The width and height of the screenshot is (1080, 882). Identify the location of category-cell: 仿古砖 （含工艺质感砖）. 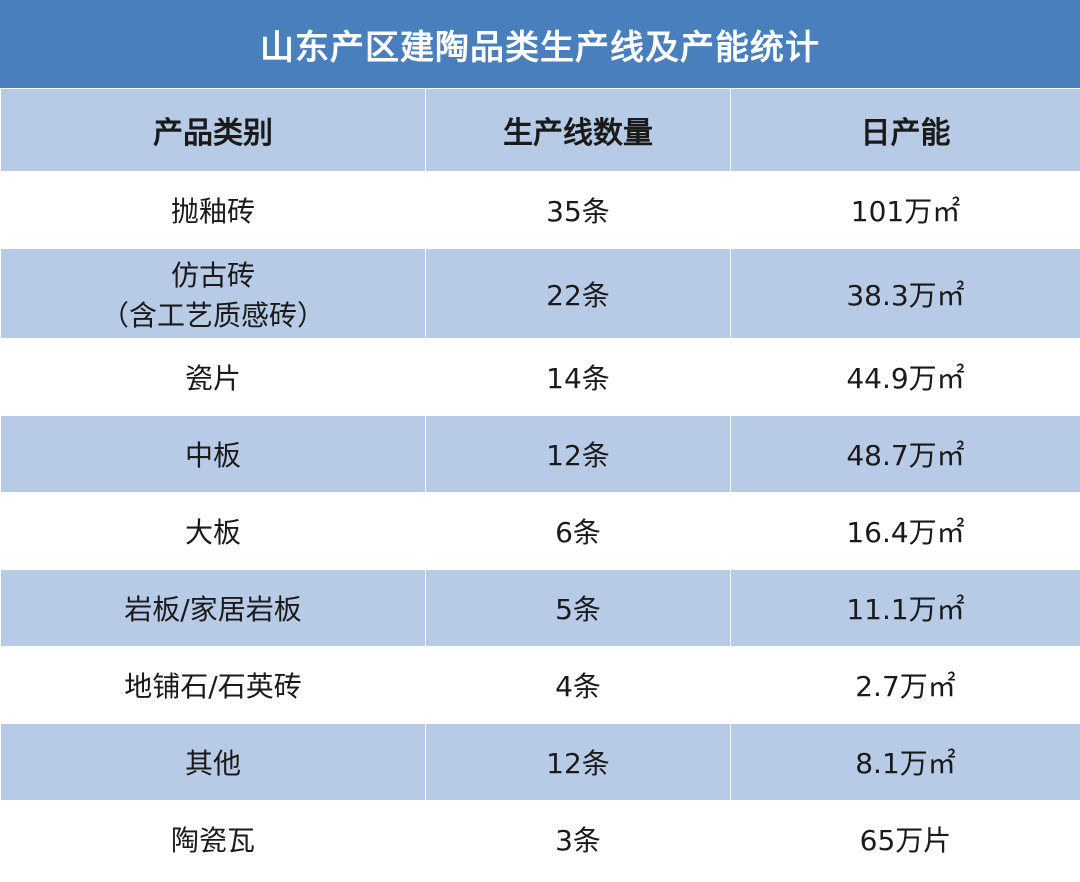
(213, 293).